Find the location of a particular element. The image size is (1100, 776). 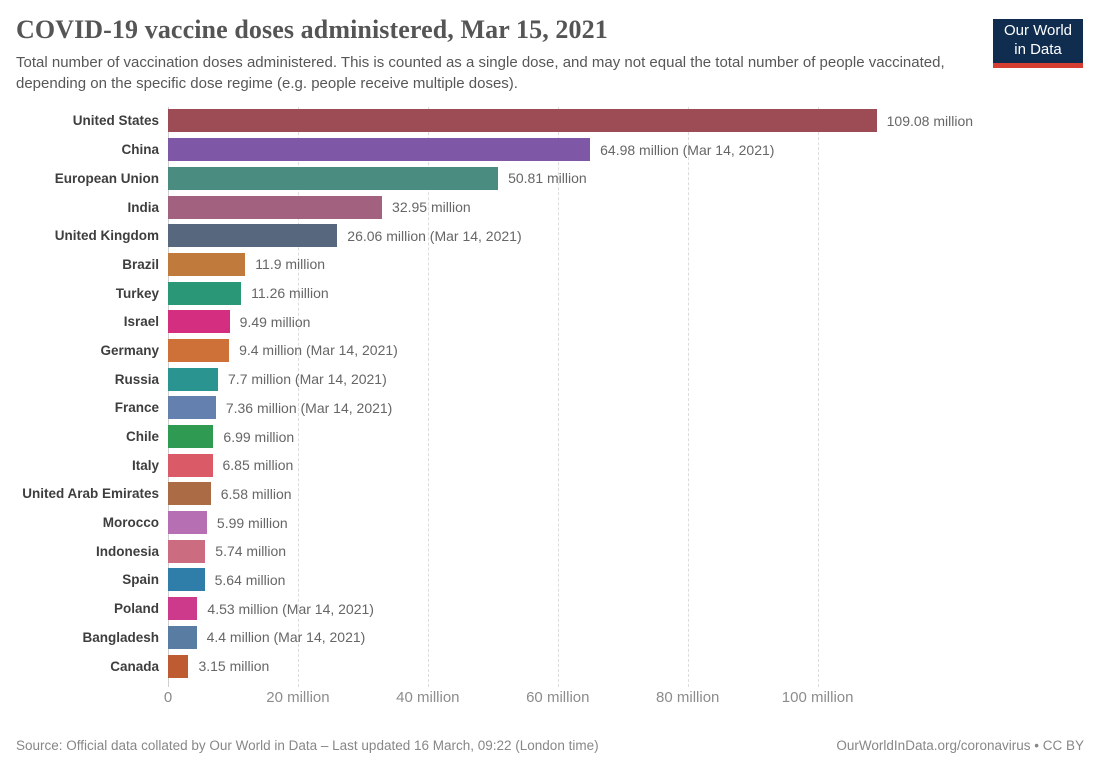

bar-row: Poland 4.53 million (Mar 14, 2021) is located at coordinates (550, 608).